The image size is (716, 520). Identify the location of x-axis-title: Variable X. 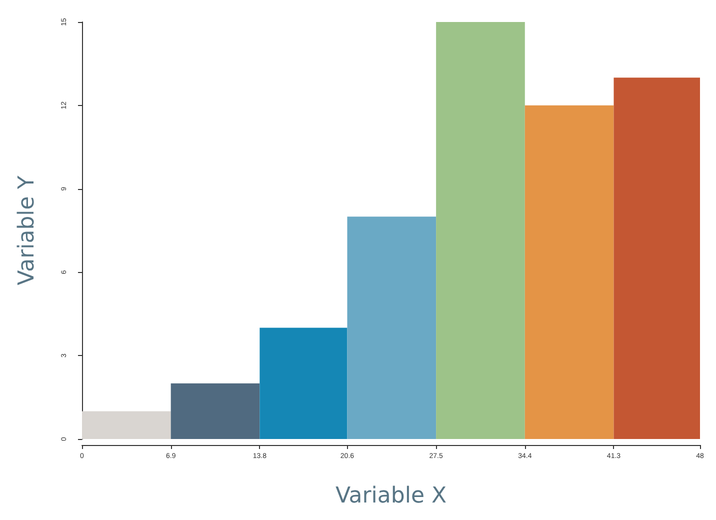
(391, 496).